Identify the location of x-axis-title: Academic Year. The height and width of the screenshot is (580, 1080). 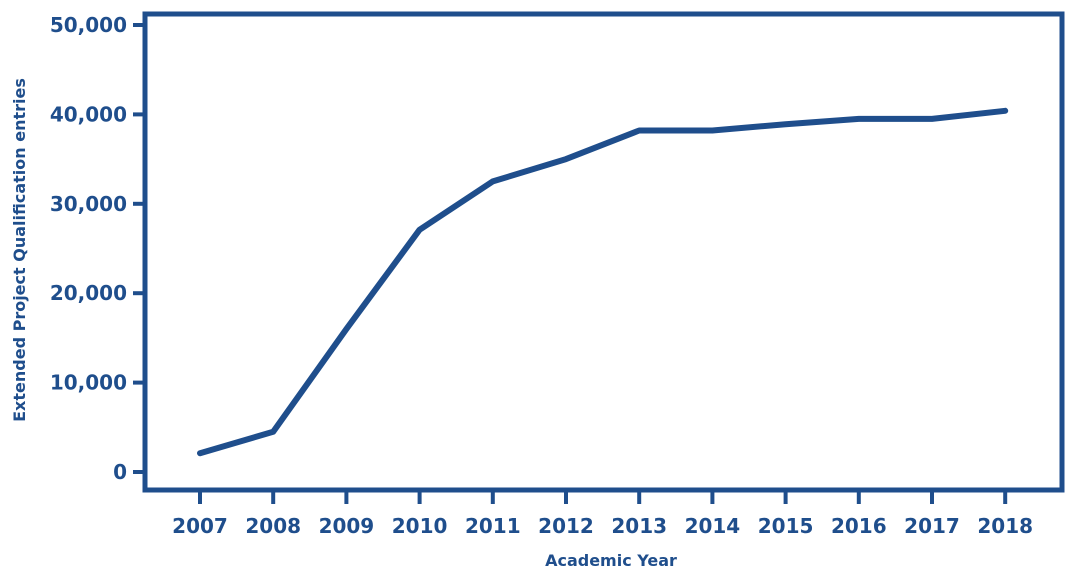
(611, 560).